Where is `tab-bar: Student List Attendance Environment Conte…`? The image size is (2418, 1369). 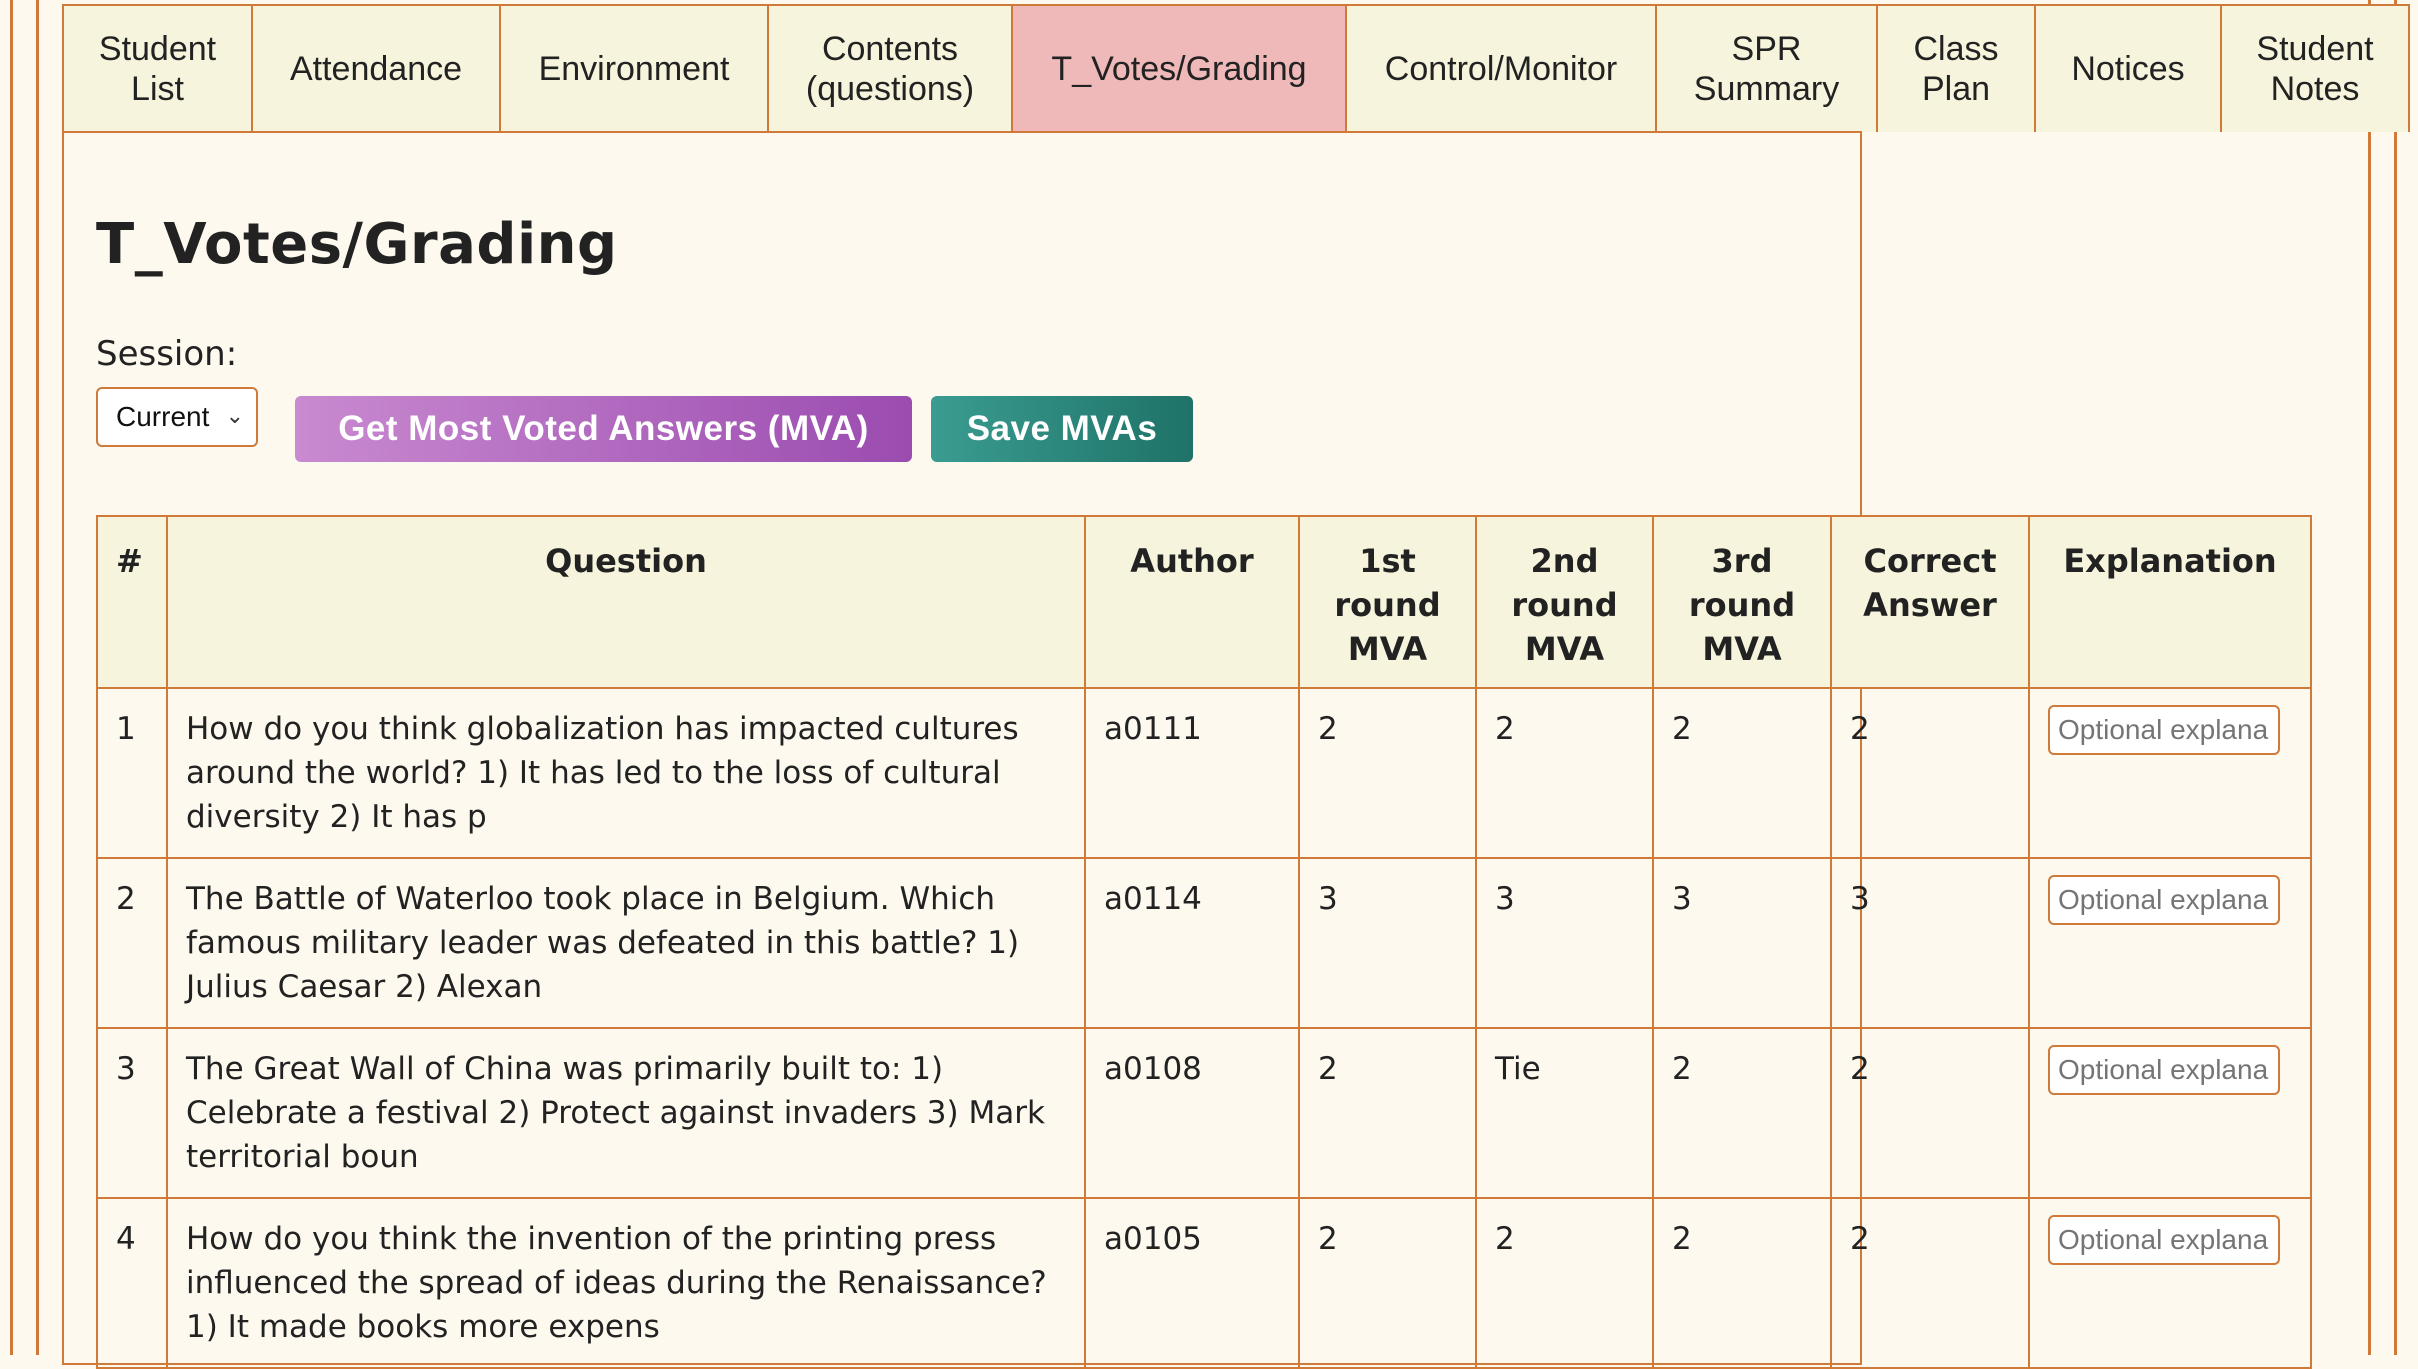
tab-bar: Student List Attendance Environment Conte… is located at coordinates (1236, 68).